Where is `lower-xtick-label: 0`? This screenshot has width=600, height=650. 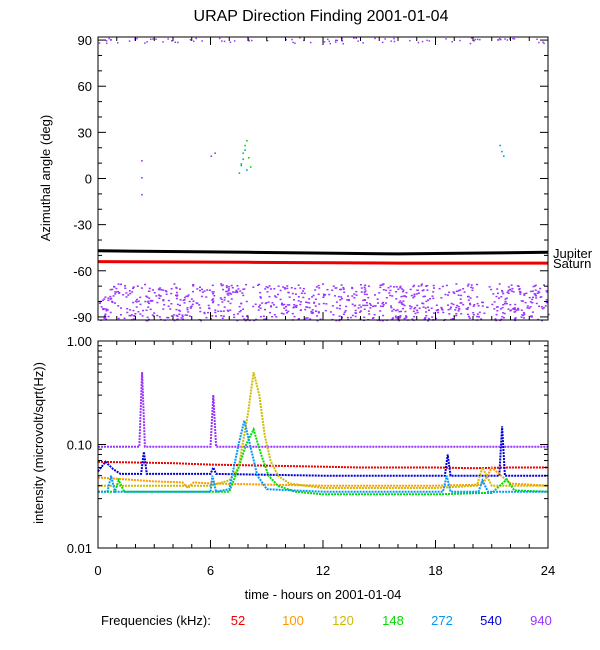 lower-xtick-label: 0 is located at coordinates (97, 570).